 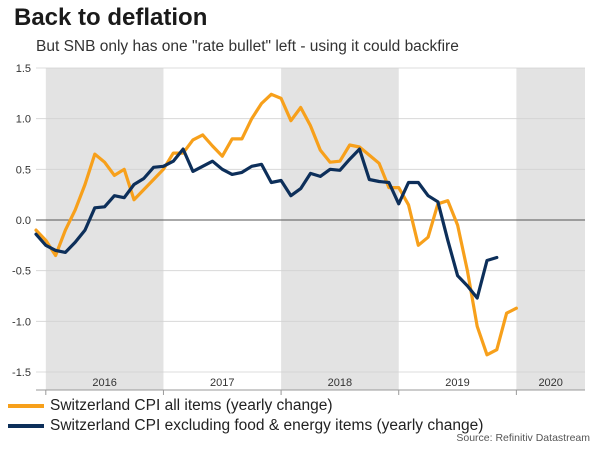 I want to click on x-tick-label: 2018, so click(x=340, y=383).